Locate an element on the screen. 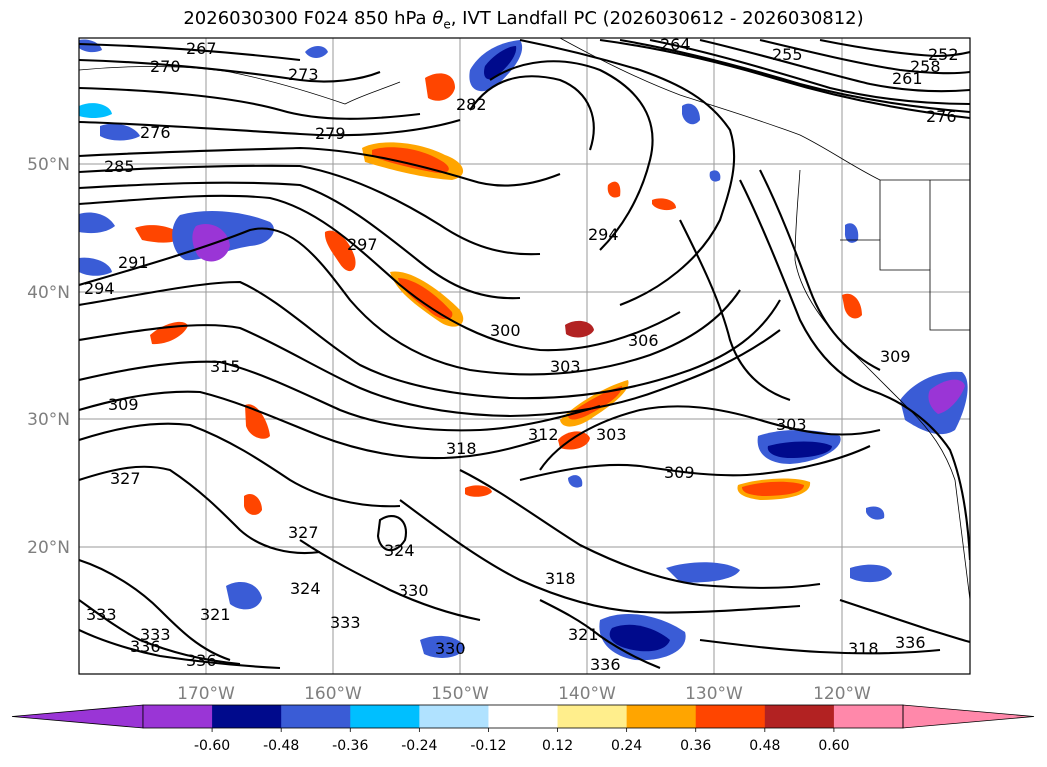 The image size is (1047, 767). state-borders is located at coordinates (905, 285).